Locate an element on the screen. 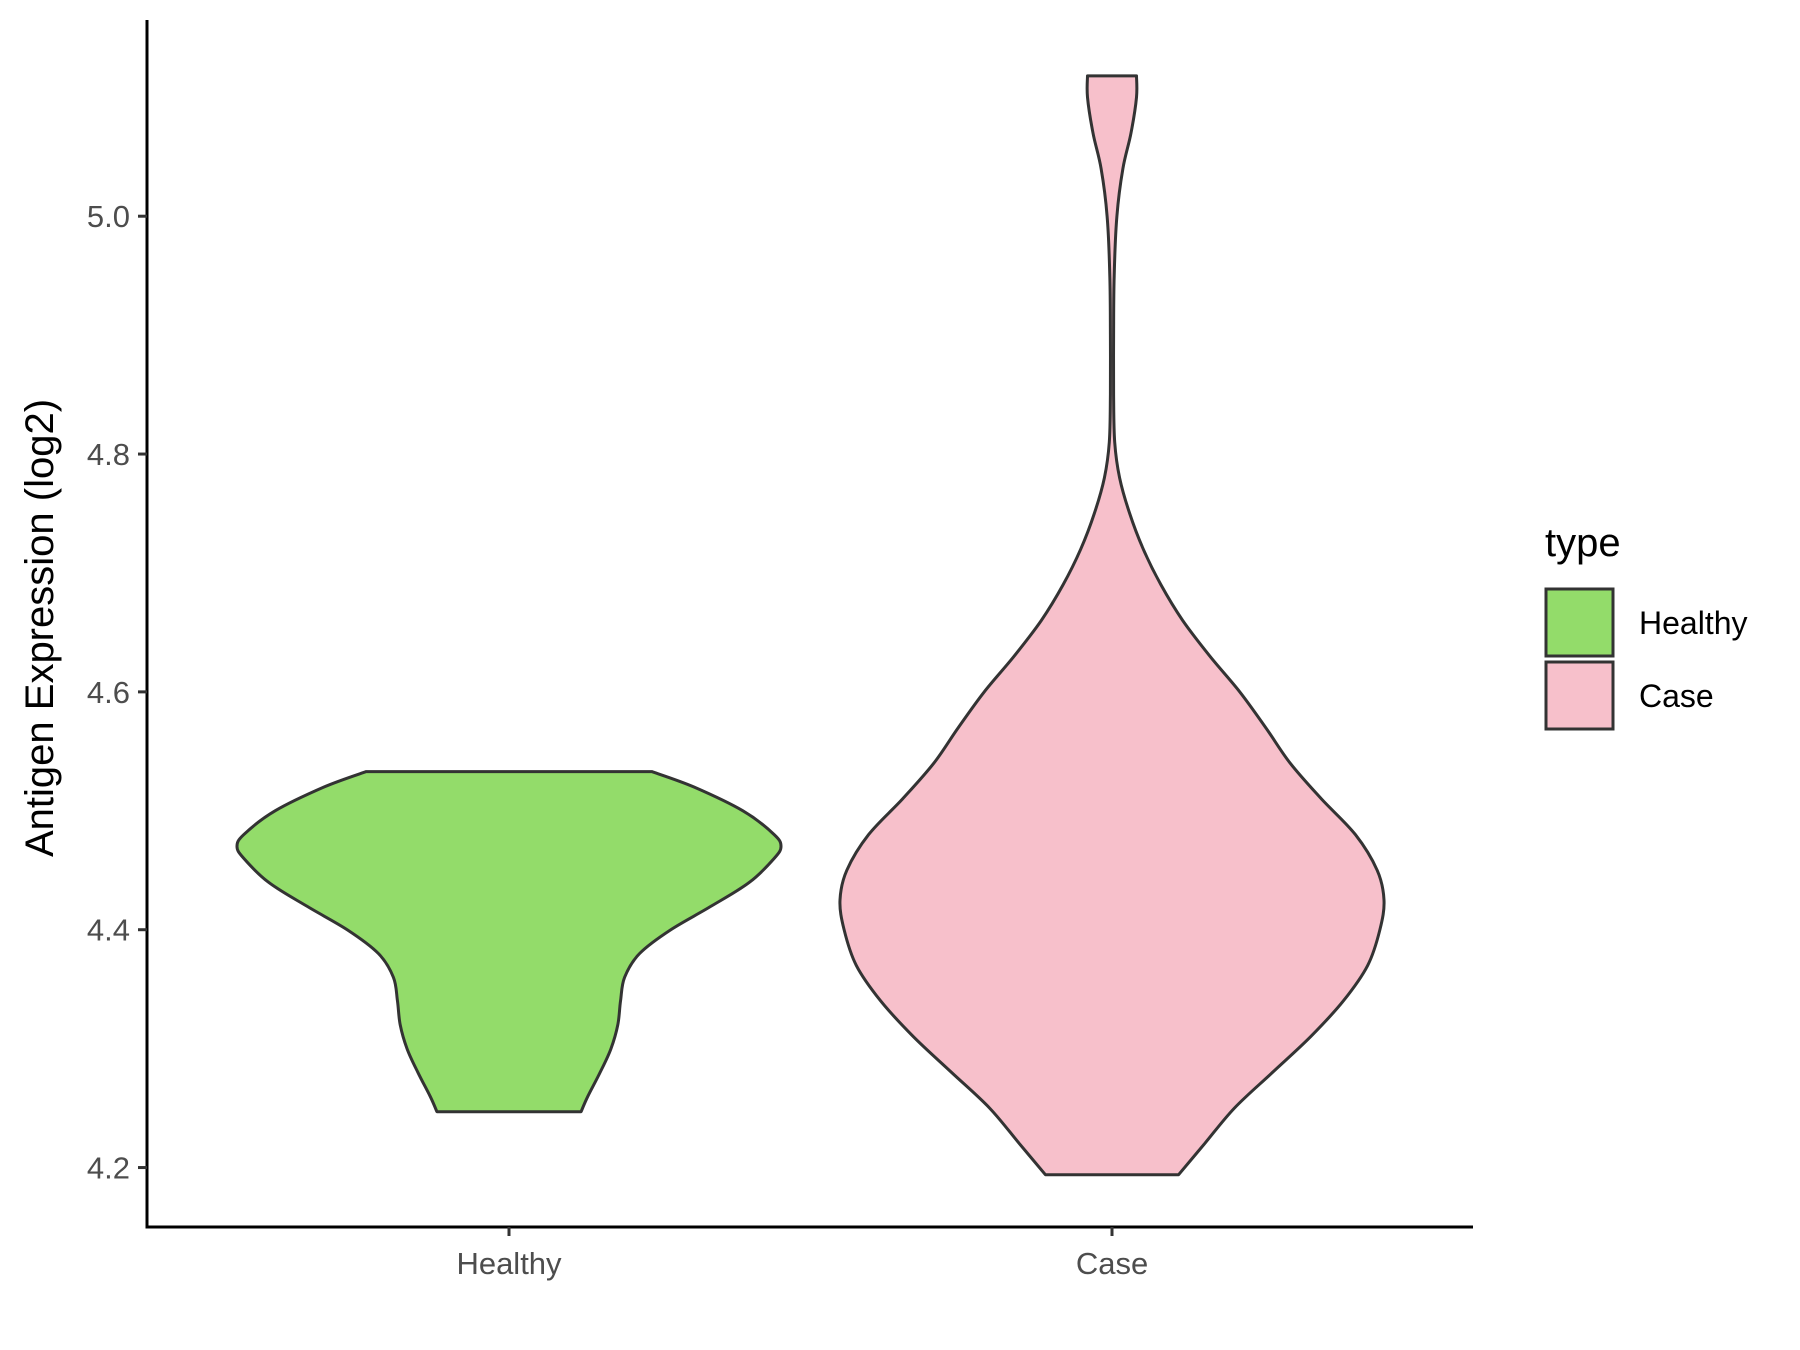  violin-healthy is located at coordinates (509, 942).